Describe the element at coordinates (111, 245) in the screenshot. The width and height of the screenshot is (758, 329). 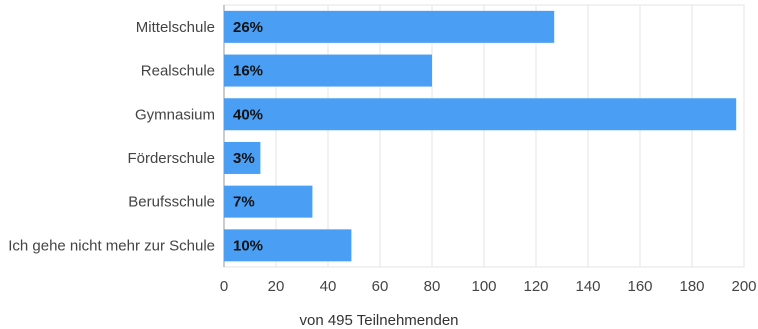
I see `category-label: Ich gehe nicht mehr zur Schule` at that location.